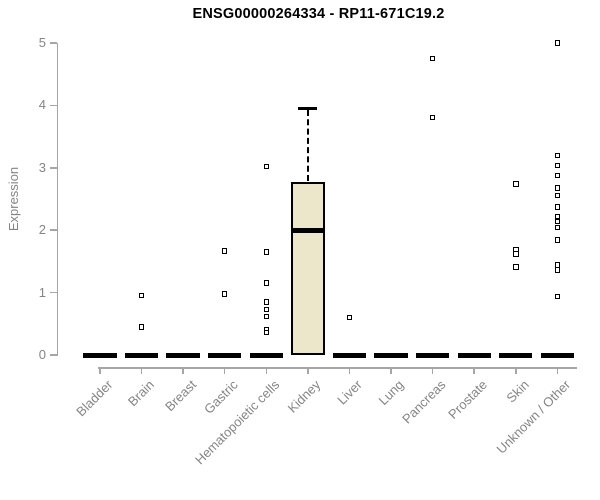 This screenshot has width=600, height=500. I want to click on y-tick-label: 4, so click(42, 105).